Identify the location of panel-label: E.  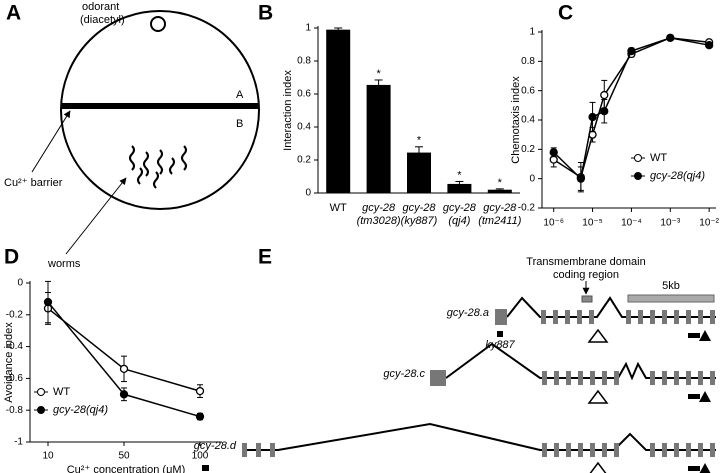
(265, 257).